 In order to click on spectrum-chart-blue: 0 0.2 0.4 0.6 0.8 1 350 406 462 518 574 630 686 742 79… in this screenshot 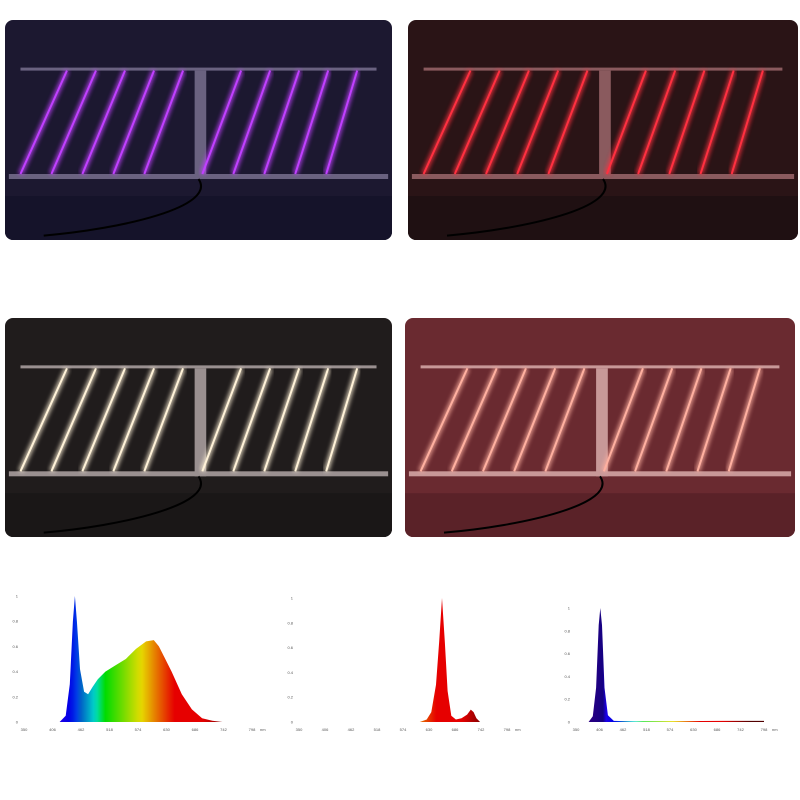, I will do `click(672, 669)`.